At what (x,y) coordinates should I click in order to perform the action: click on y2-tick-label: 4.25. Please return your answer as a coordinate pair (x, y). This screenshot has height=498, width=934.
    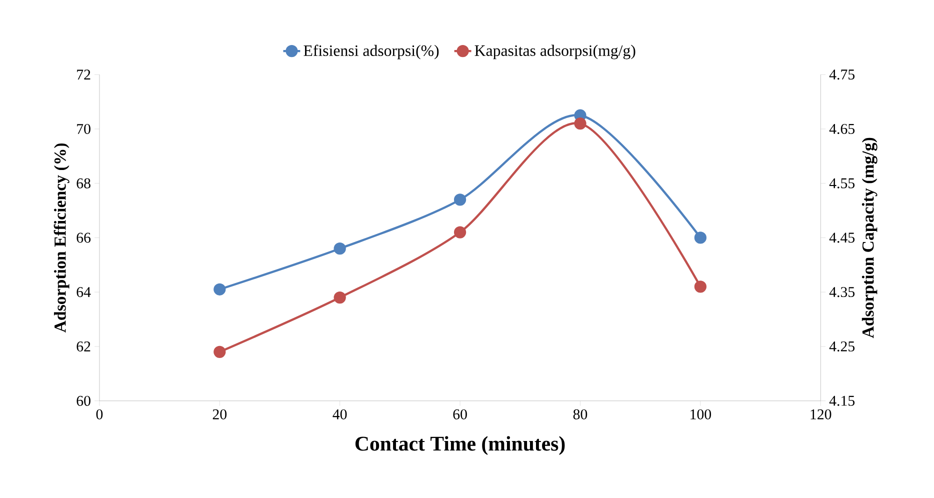
    Looking at the image, I should click on (842, 346).